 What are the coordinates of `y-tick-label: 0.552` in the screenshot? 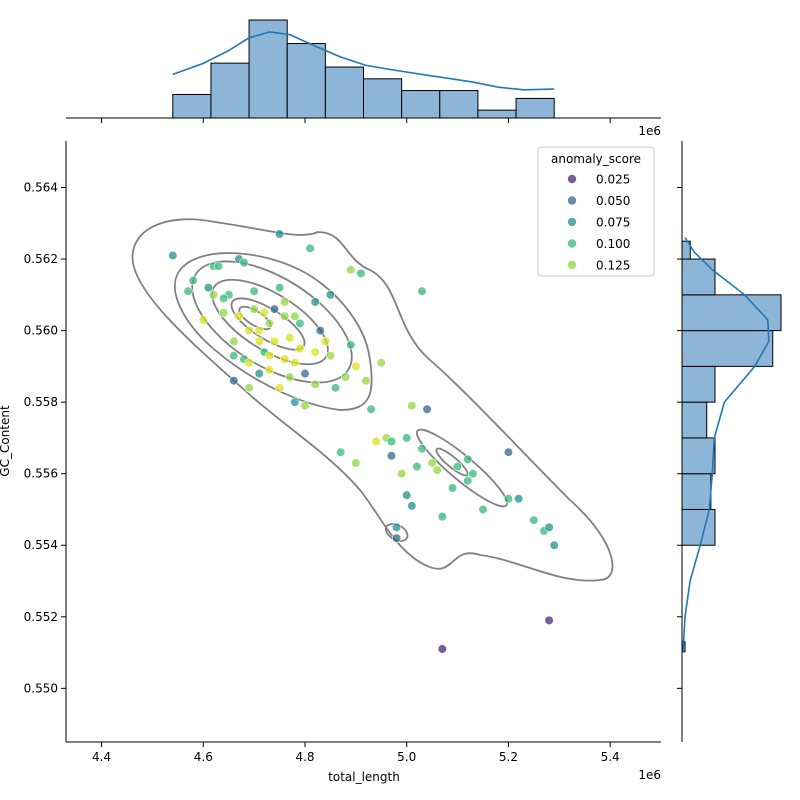 It's located at (41, 617).